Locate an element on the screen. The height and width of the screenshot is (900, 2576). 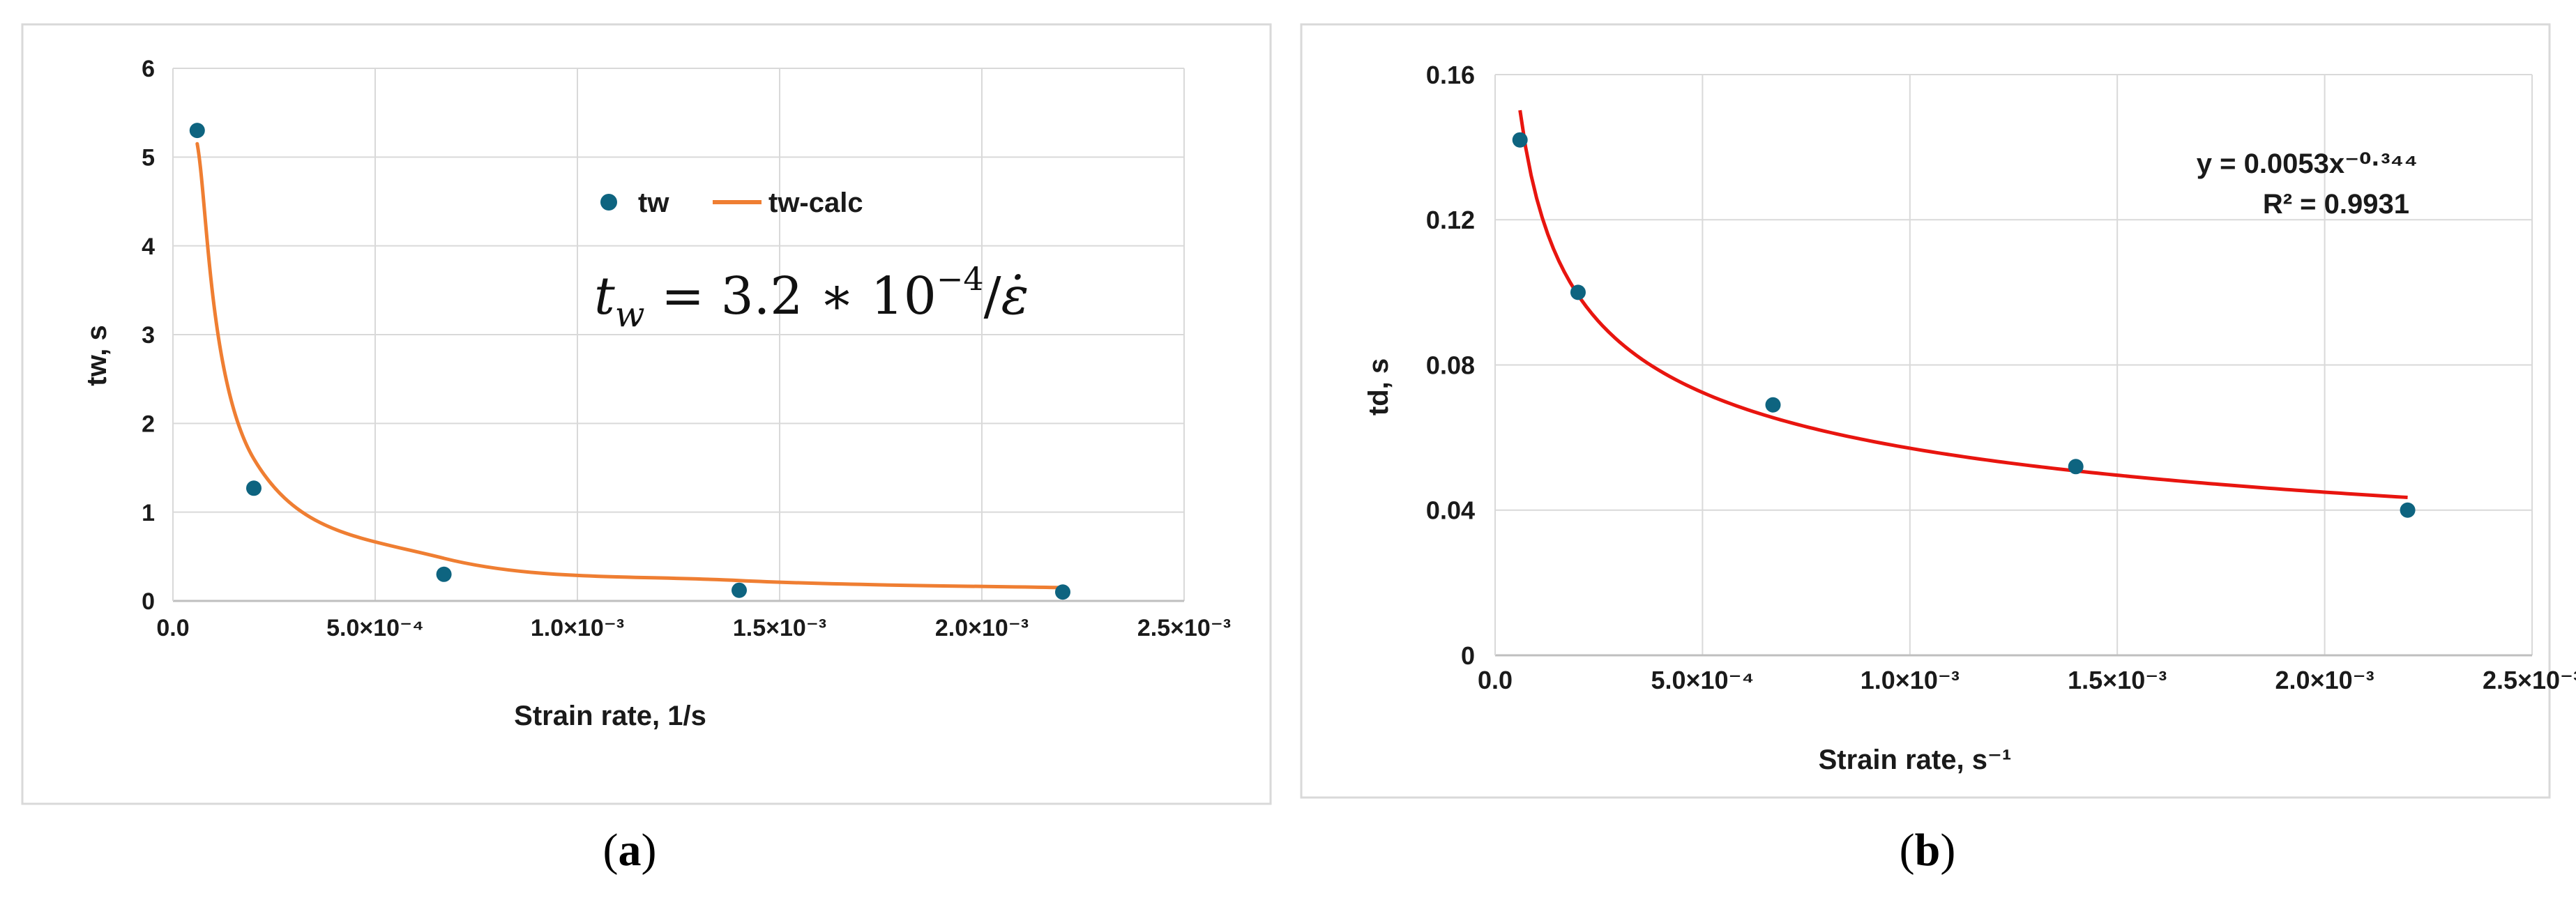
chart-b-caption: (b) is located at coordinates (1928, 850).